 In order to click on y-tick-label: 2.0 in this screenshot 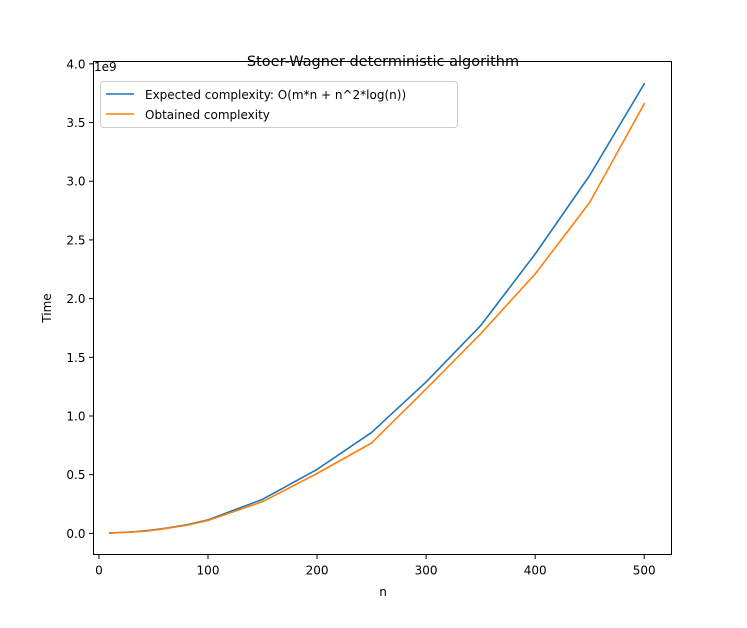, I will do `click(75, 299)`.